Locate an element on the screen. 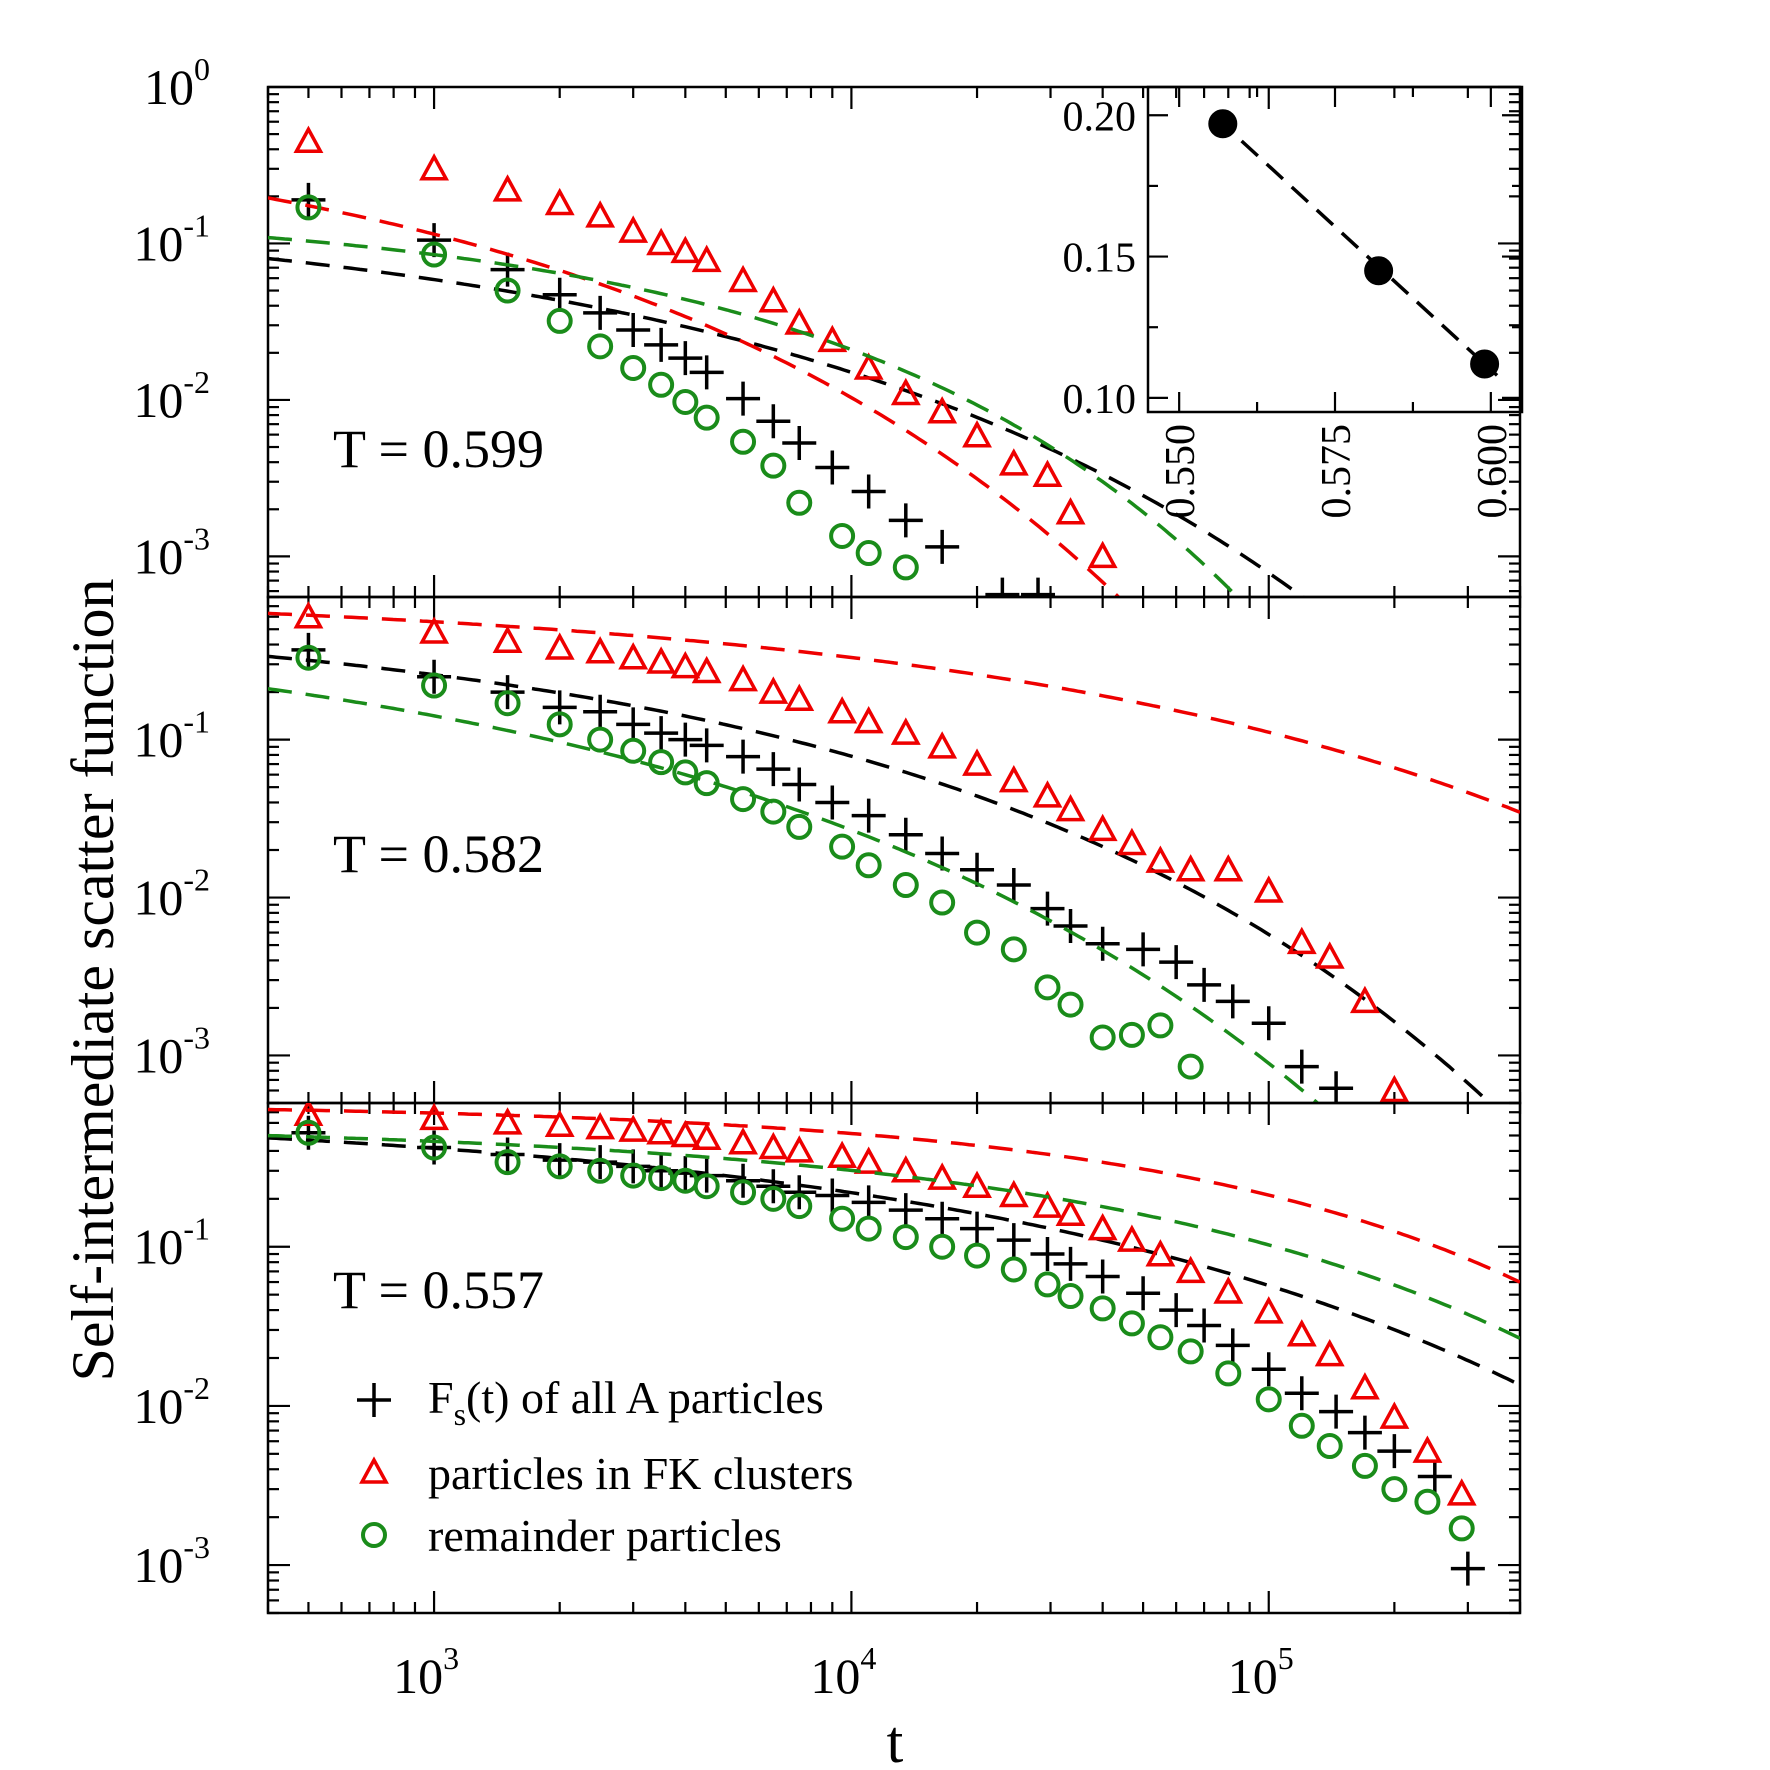 The width and height of the screenshot is (1770, 1770). legend-triangle-icon is located at coordinates (374, 1470).